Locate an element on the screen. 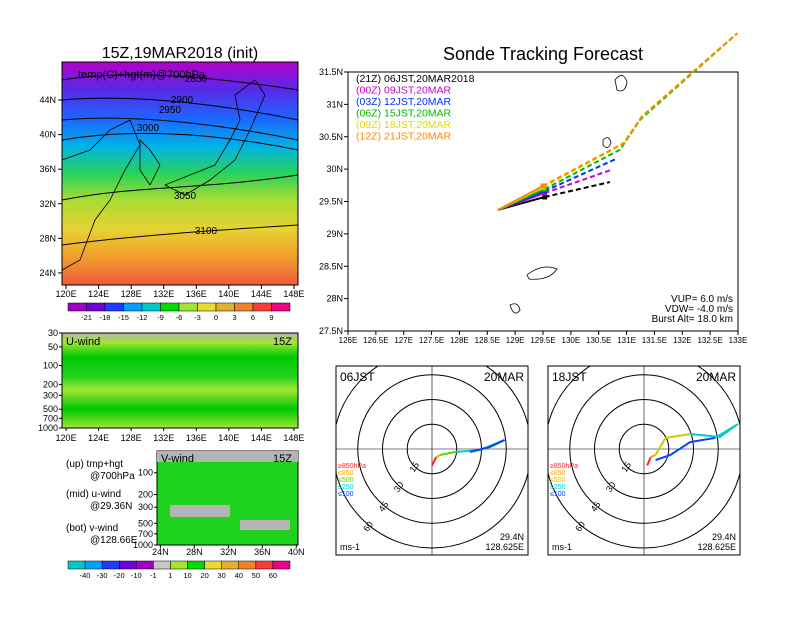  y-tick-label: 28N is located at coordinates (334, 299).